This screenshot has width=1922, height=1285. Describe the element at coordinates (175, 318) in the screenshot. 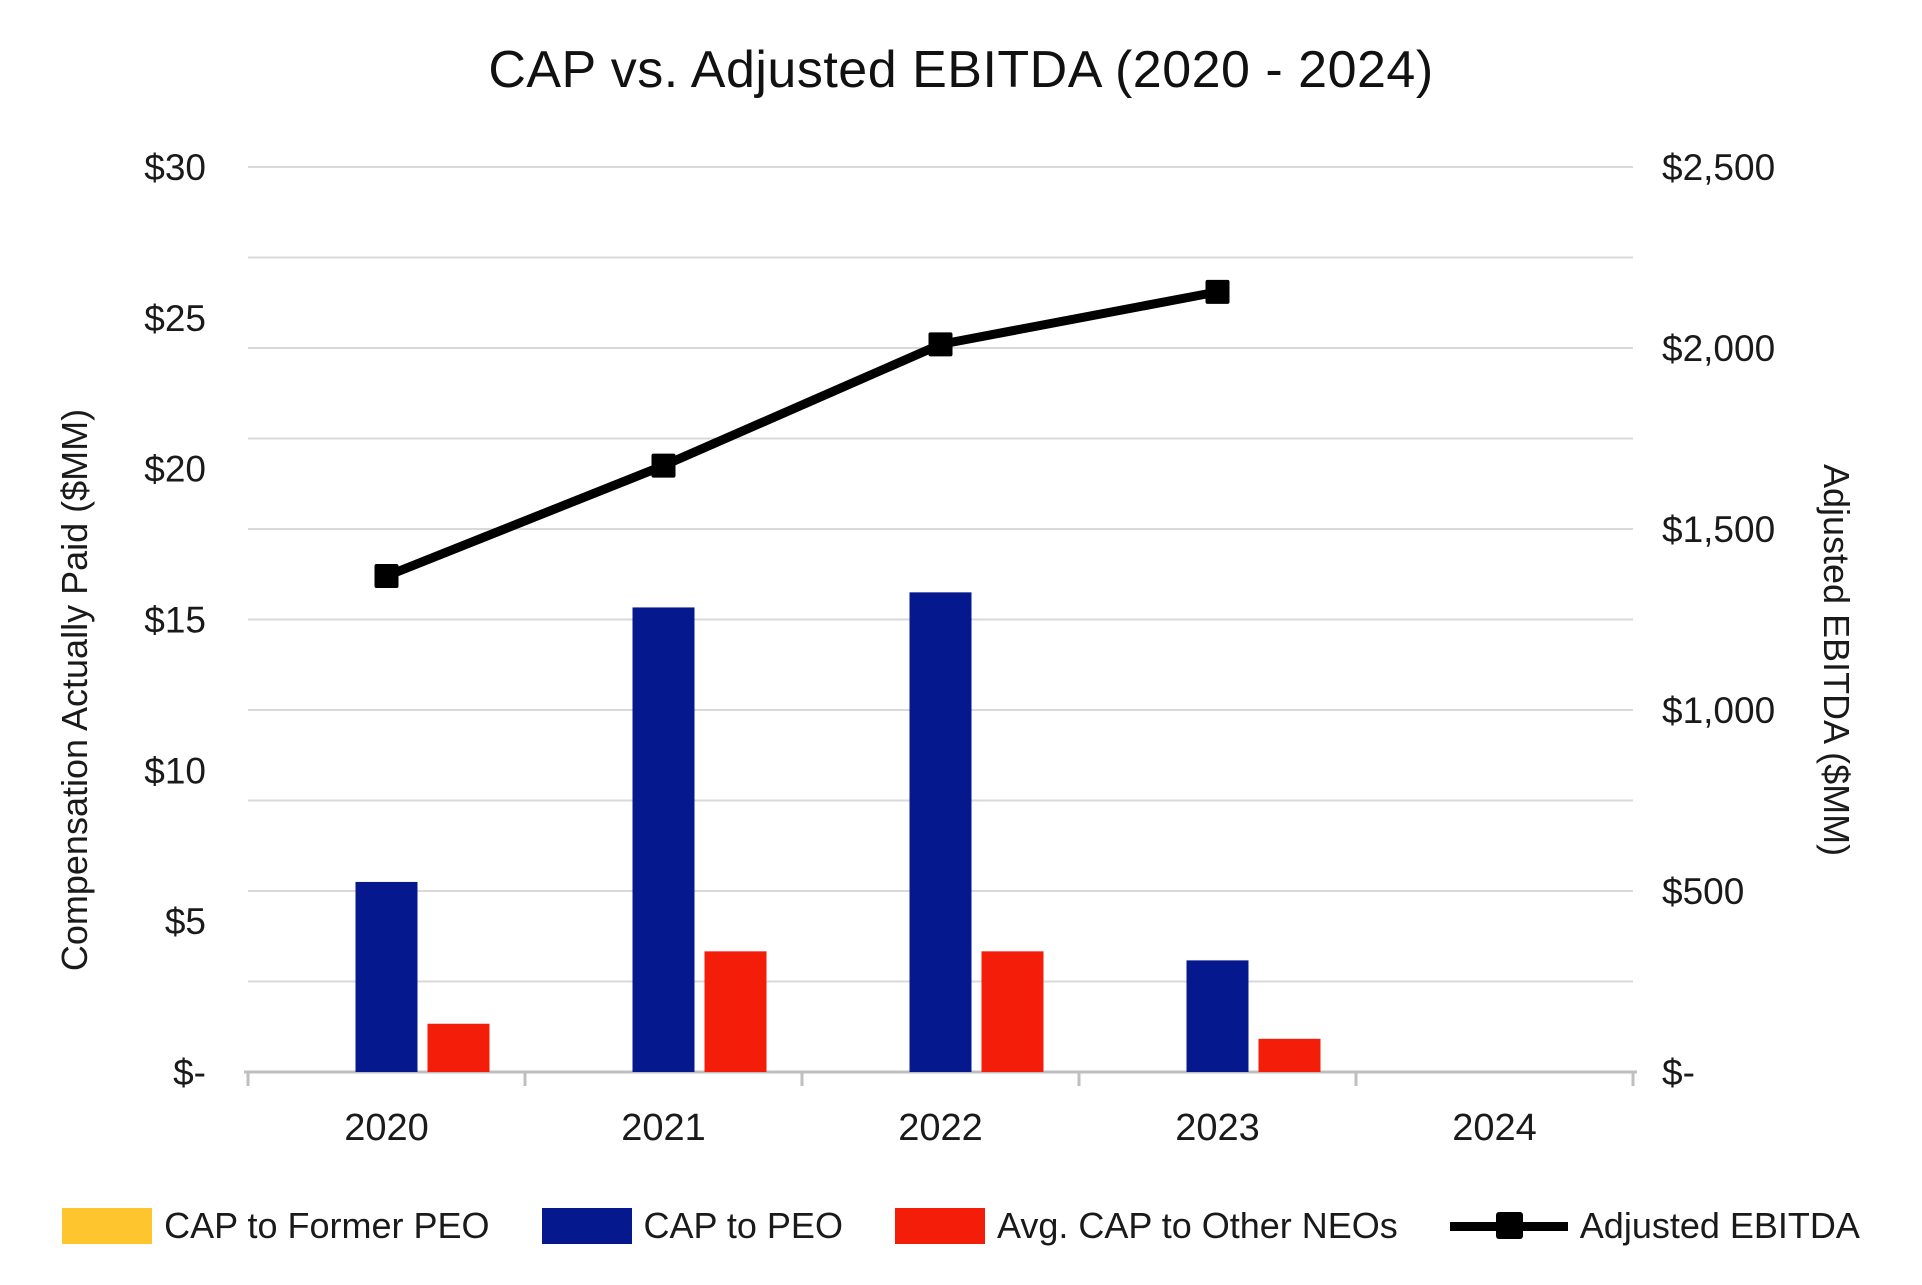

I see `left-axis-tick-label: $25` at that location.